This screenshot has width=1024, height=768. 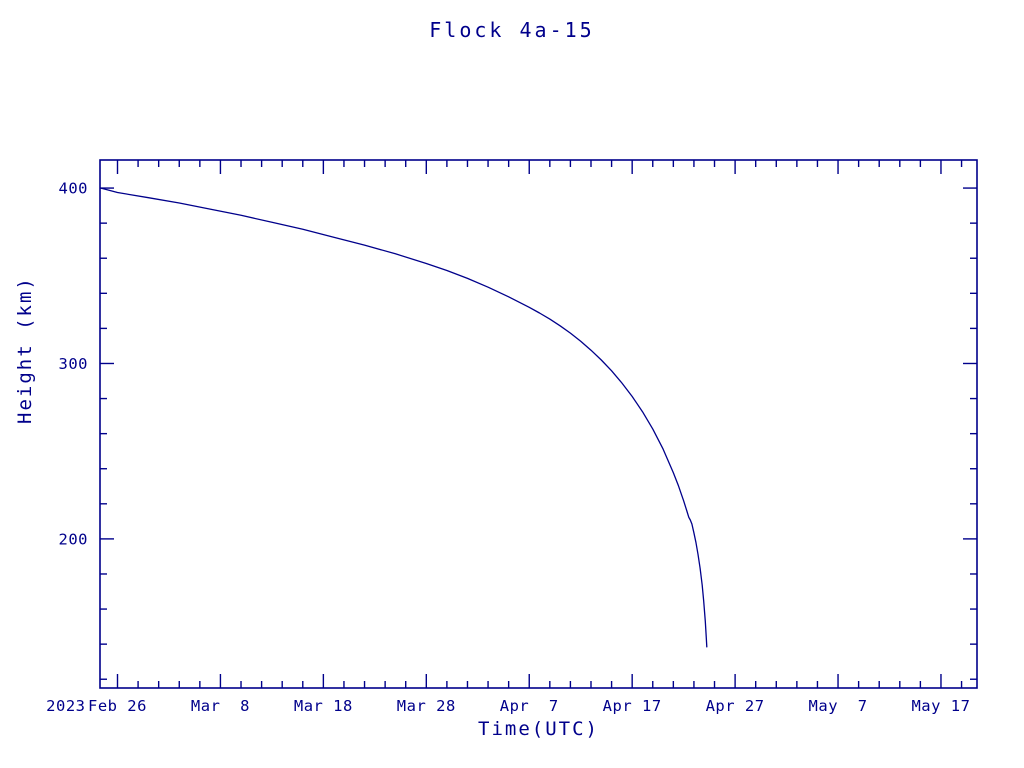 I want to click on year-label: 2023, so click(x=65, y=706).